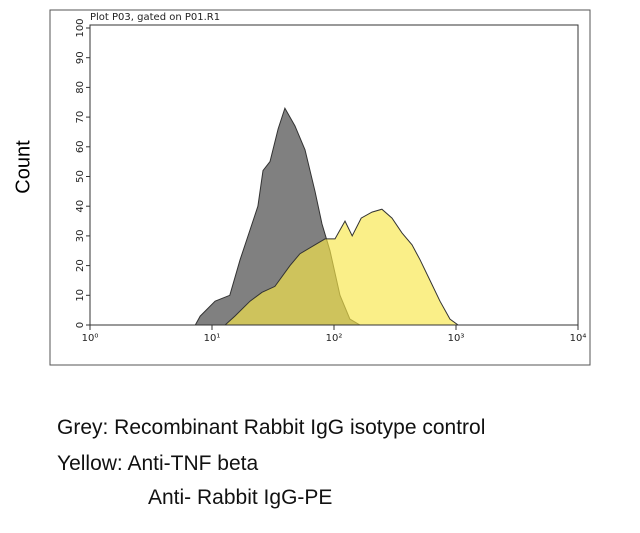 This screenshot has width=640, height=533. What do you see at coordinates (80, 295) in the screenshot?
I see `y-tick-label: 10` at bounding box center [80, 295].